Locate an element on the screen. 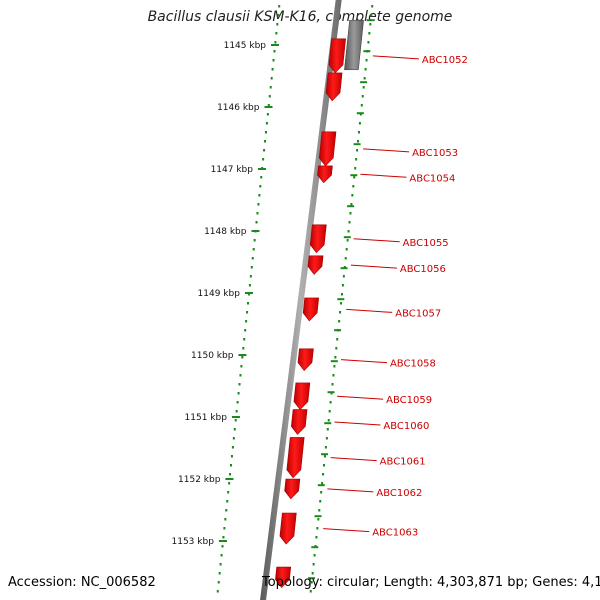 This screenshot has height=600, width=600. reverse-gene-arrow is located at coordinates (354, 45).